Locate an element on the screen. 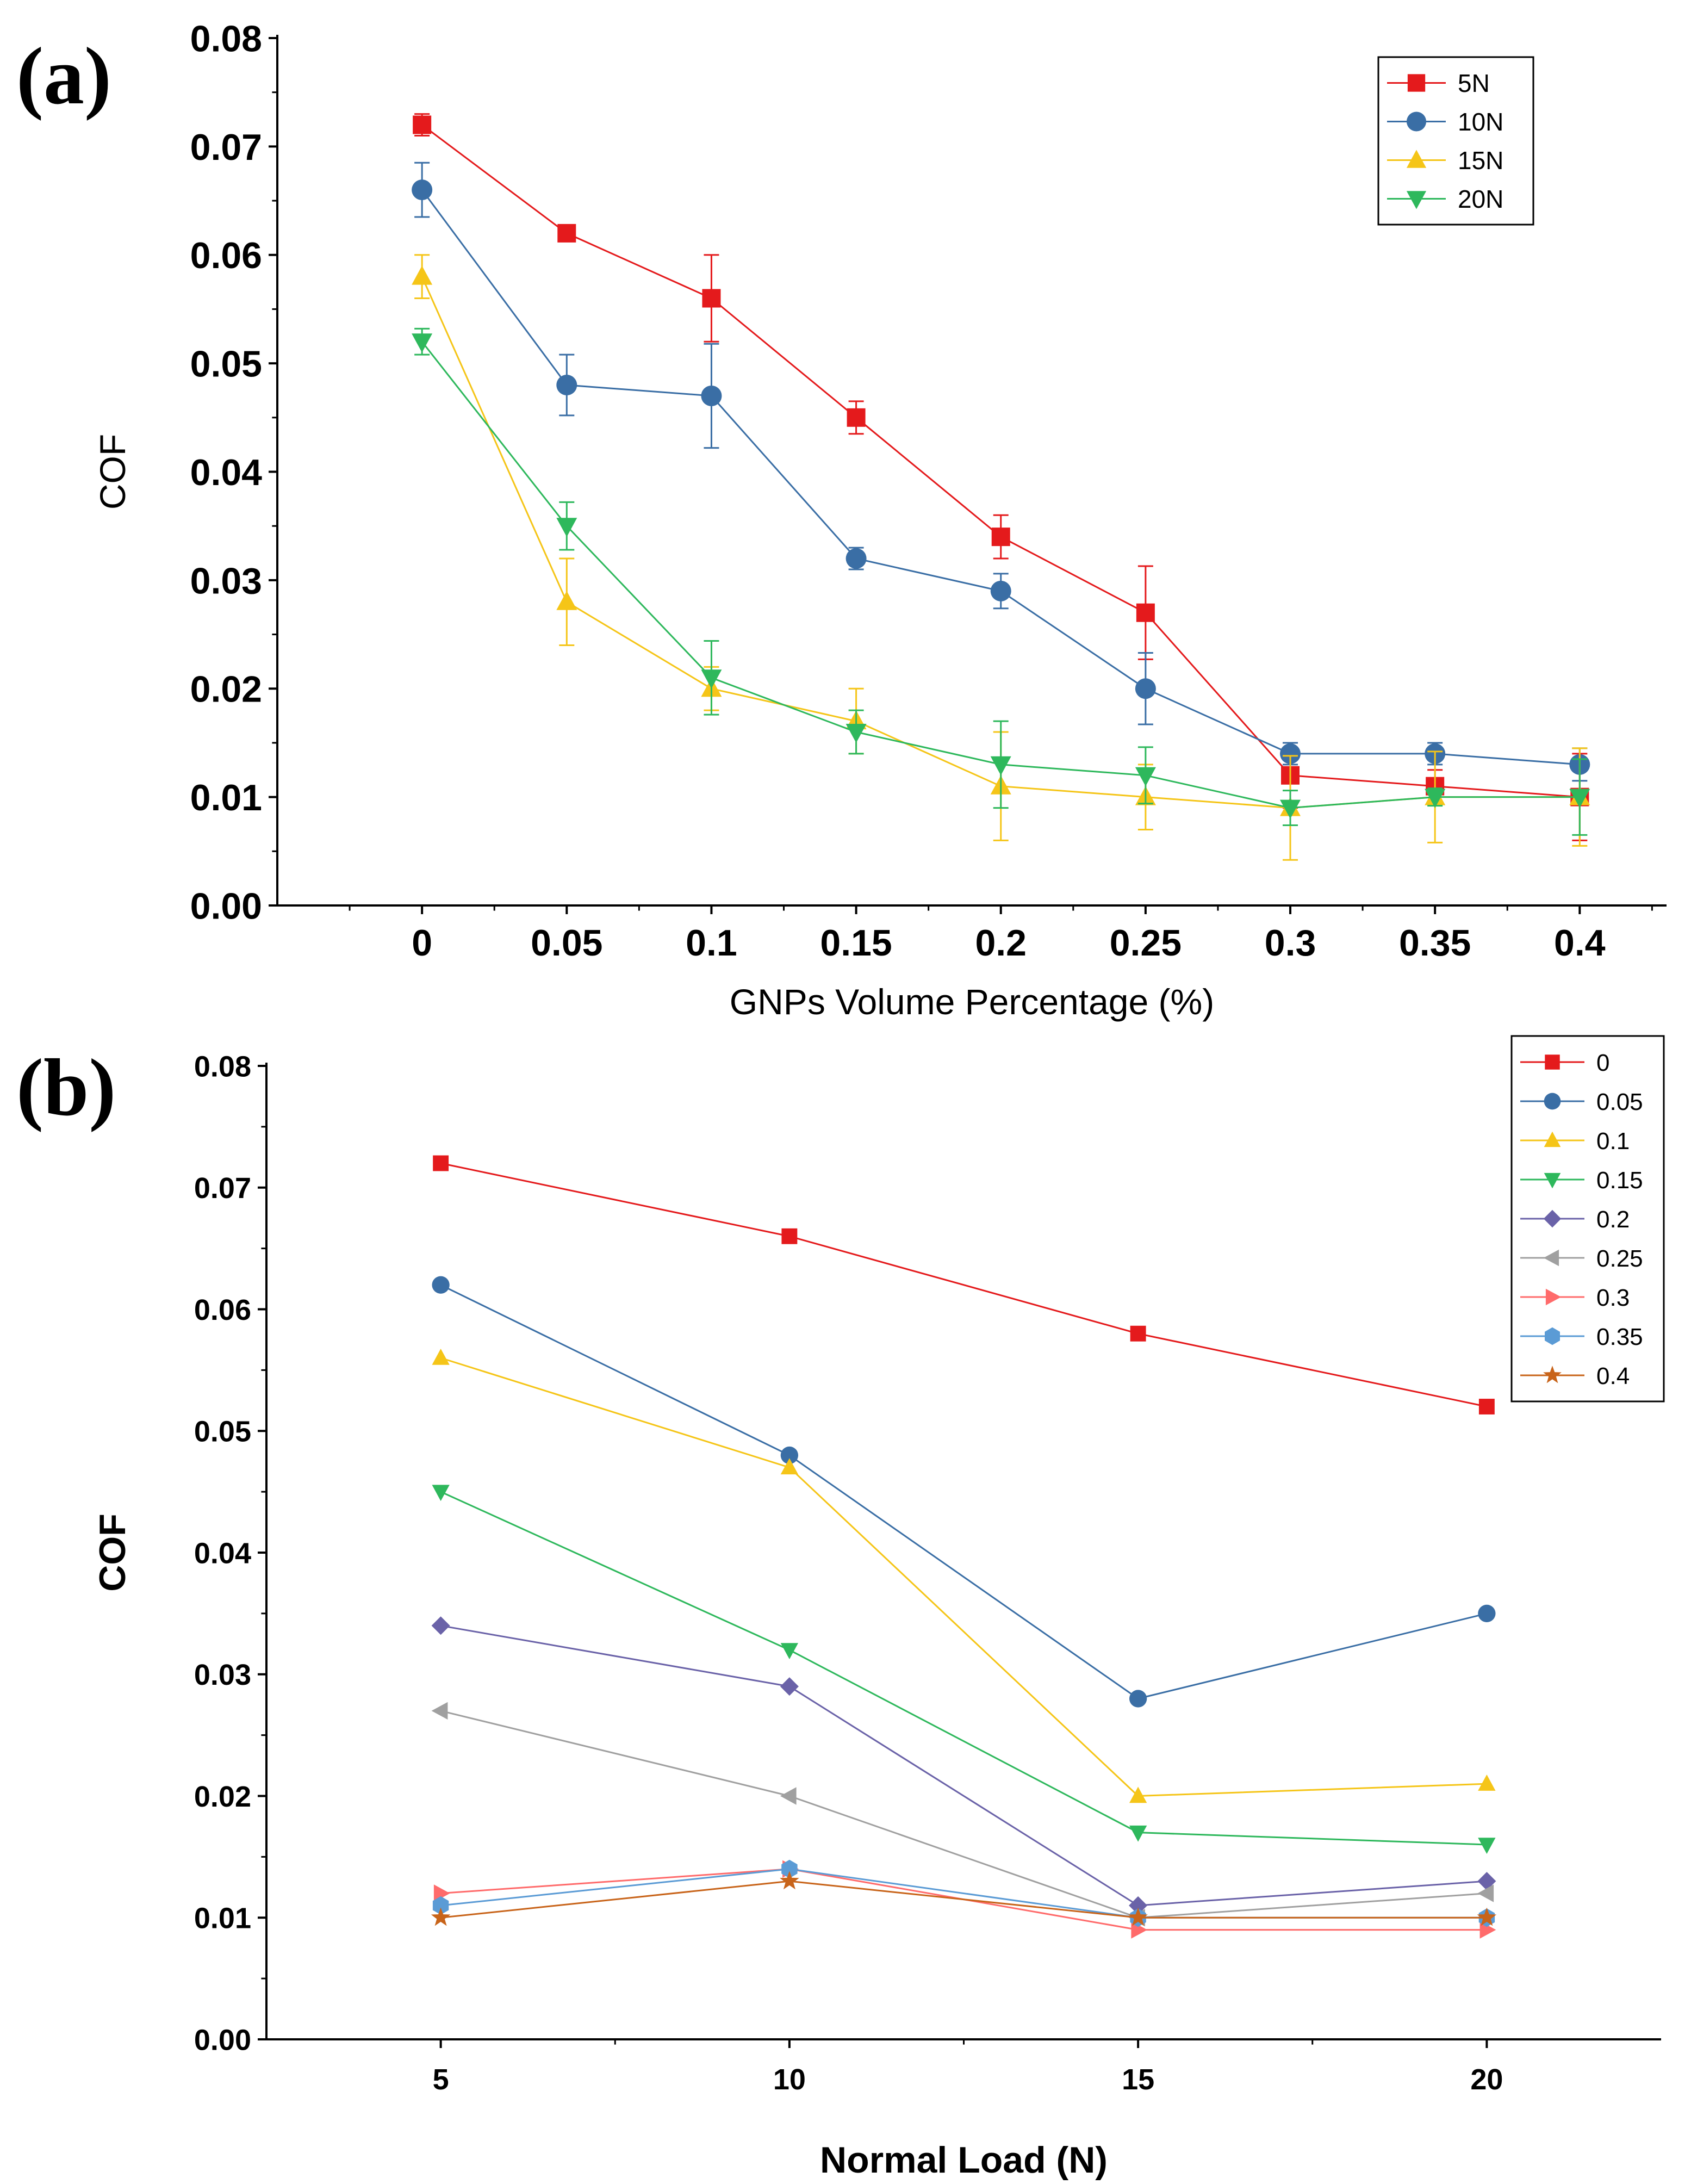 This screenshot has width=1691, height=2184. legend: 0 0.05 0.1 0.15 0.2 0.25 0.3 0.35 0.4 is located at coordinates (1587, 1219).